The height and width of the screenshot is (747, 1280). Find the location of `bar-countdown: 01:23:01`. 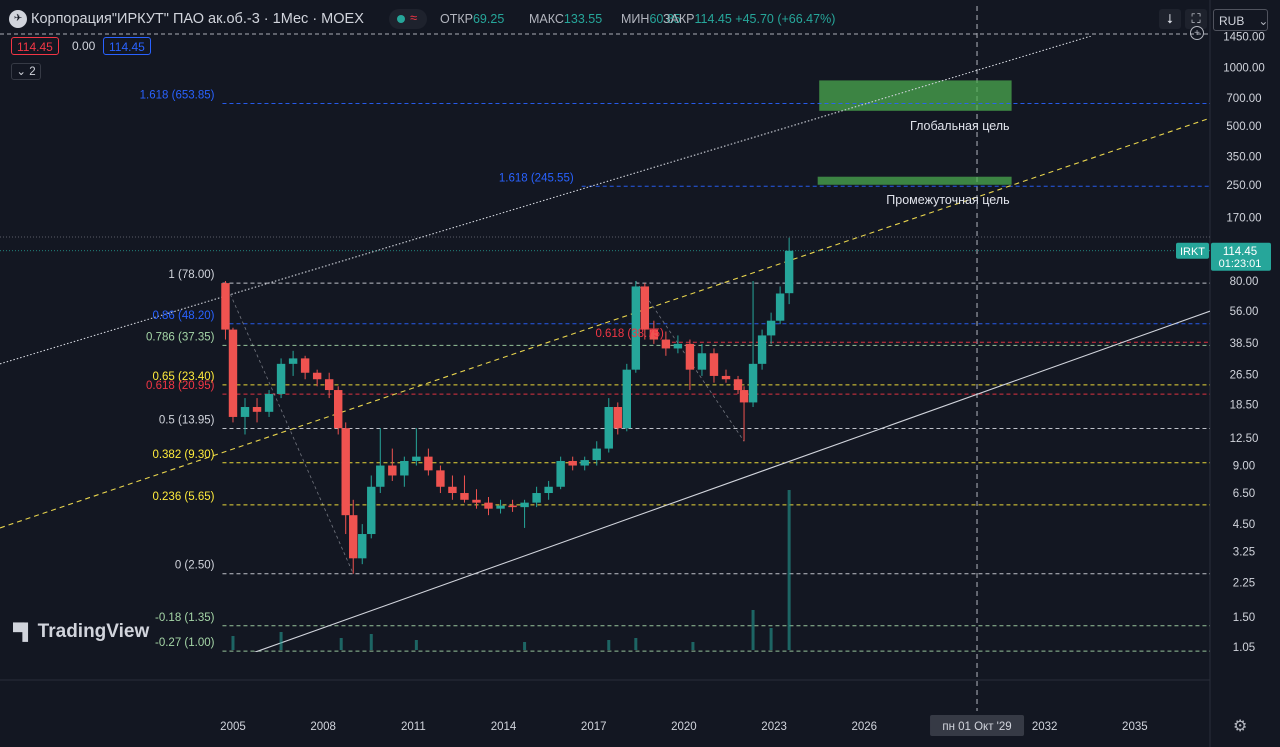

bar-countdown: 01:23:01 is located at coordinates (1240, 264).